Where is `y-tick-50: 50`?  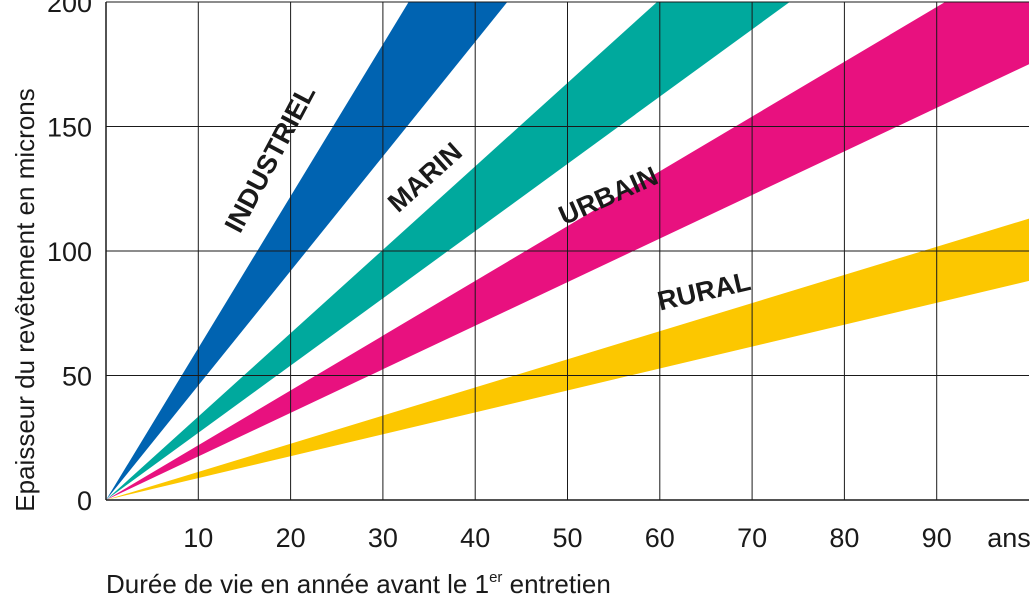 y-tick-50: 50 is located at coordinates (77, 377).